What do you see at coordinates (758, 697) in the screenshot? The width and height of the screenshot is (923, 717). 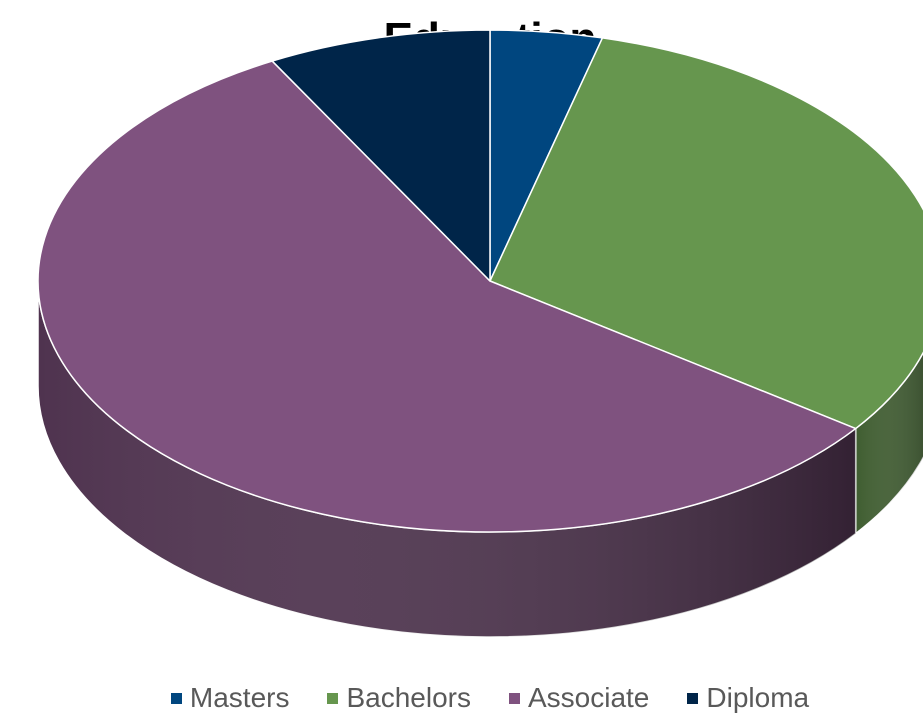 I see `legend-label-diploma: Diploma` at bounding box center [758, 697].